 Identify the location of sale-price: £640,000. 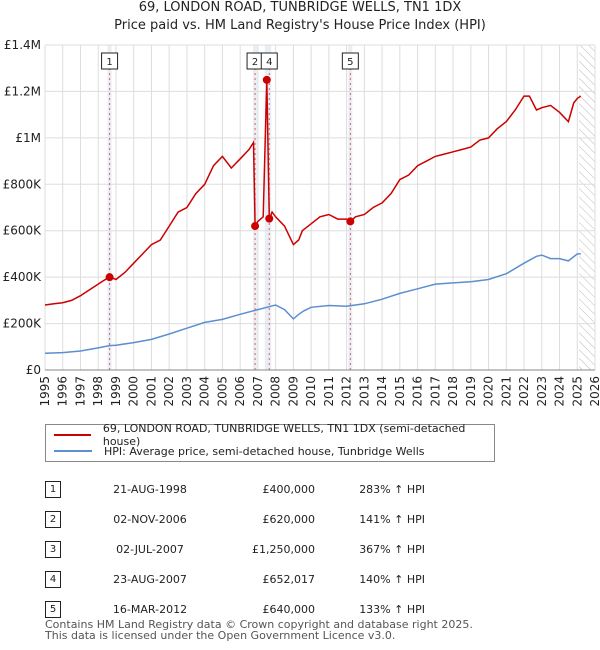
(289, 609).